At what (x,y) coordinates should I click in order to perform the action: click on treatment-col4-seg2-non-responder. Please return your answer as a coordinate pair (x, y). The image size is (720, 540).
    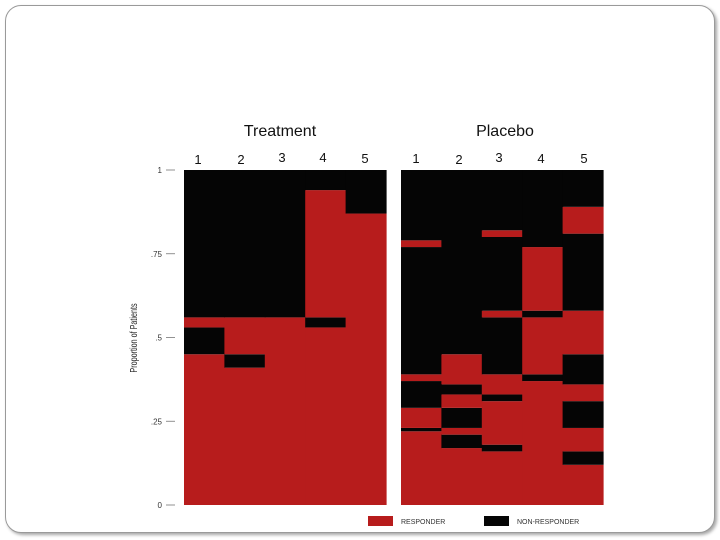
    Looking at the image, I should click on (326, 322).